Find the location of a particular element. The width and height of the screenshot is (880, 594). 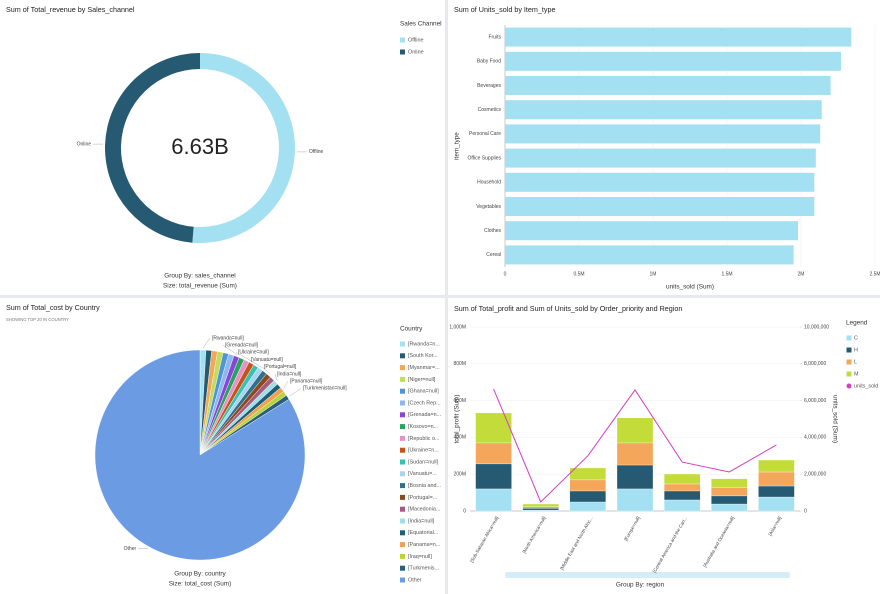

legend-label: Online is located at coordinates (416, 52).